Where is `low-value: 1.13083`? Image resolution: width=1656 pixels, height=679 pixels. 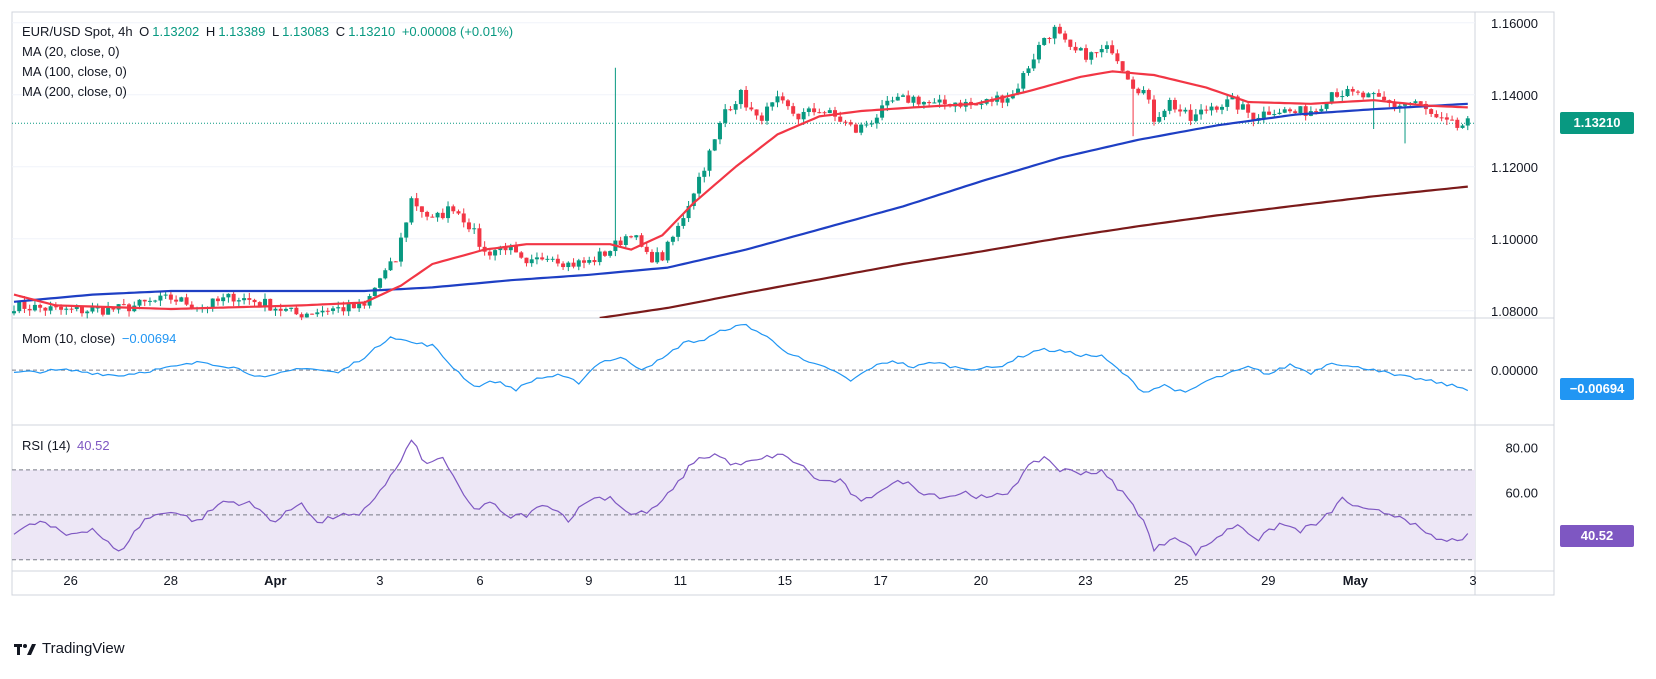
low-value: 1.13083 is located at coordinates (306, 31).